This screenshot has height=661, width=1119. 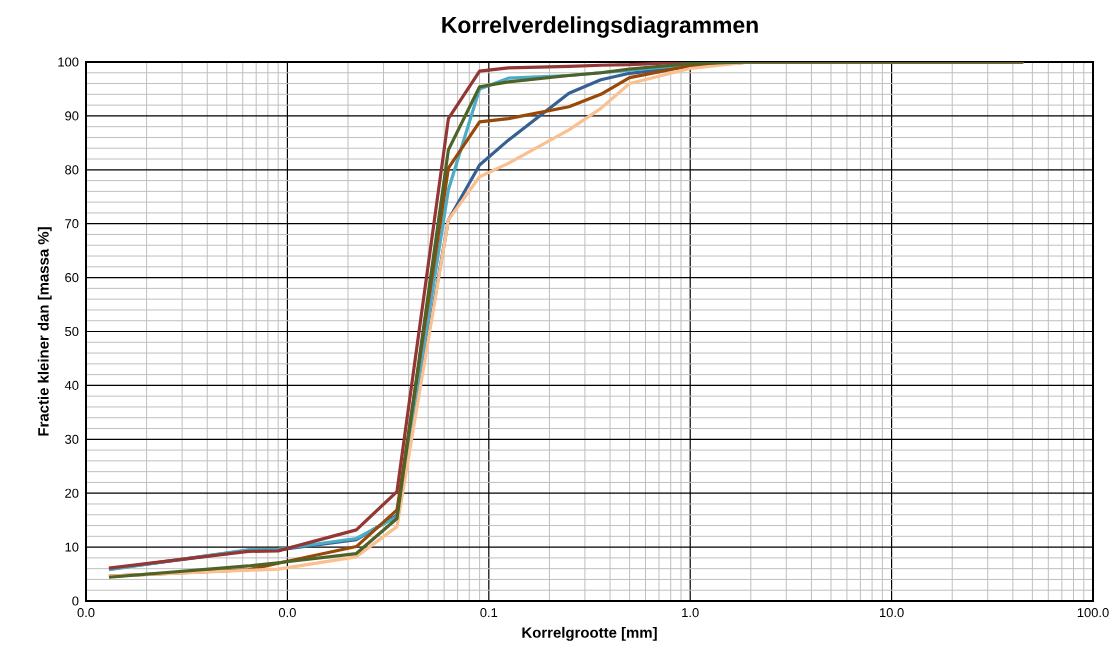 I want to click on x-tick-label: 10.0, so click(x=892, y=613).